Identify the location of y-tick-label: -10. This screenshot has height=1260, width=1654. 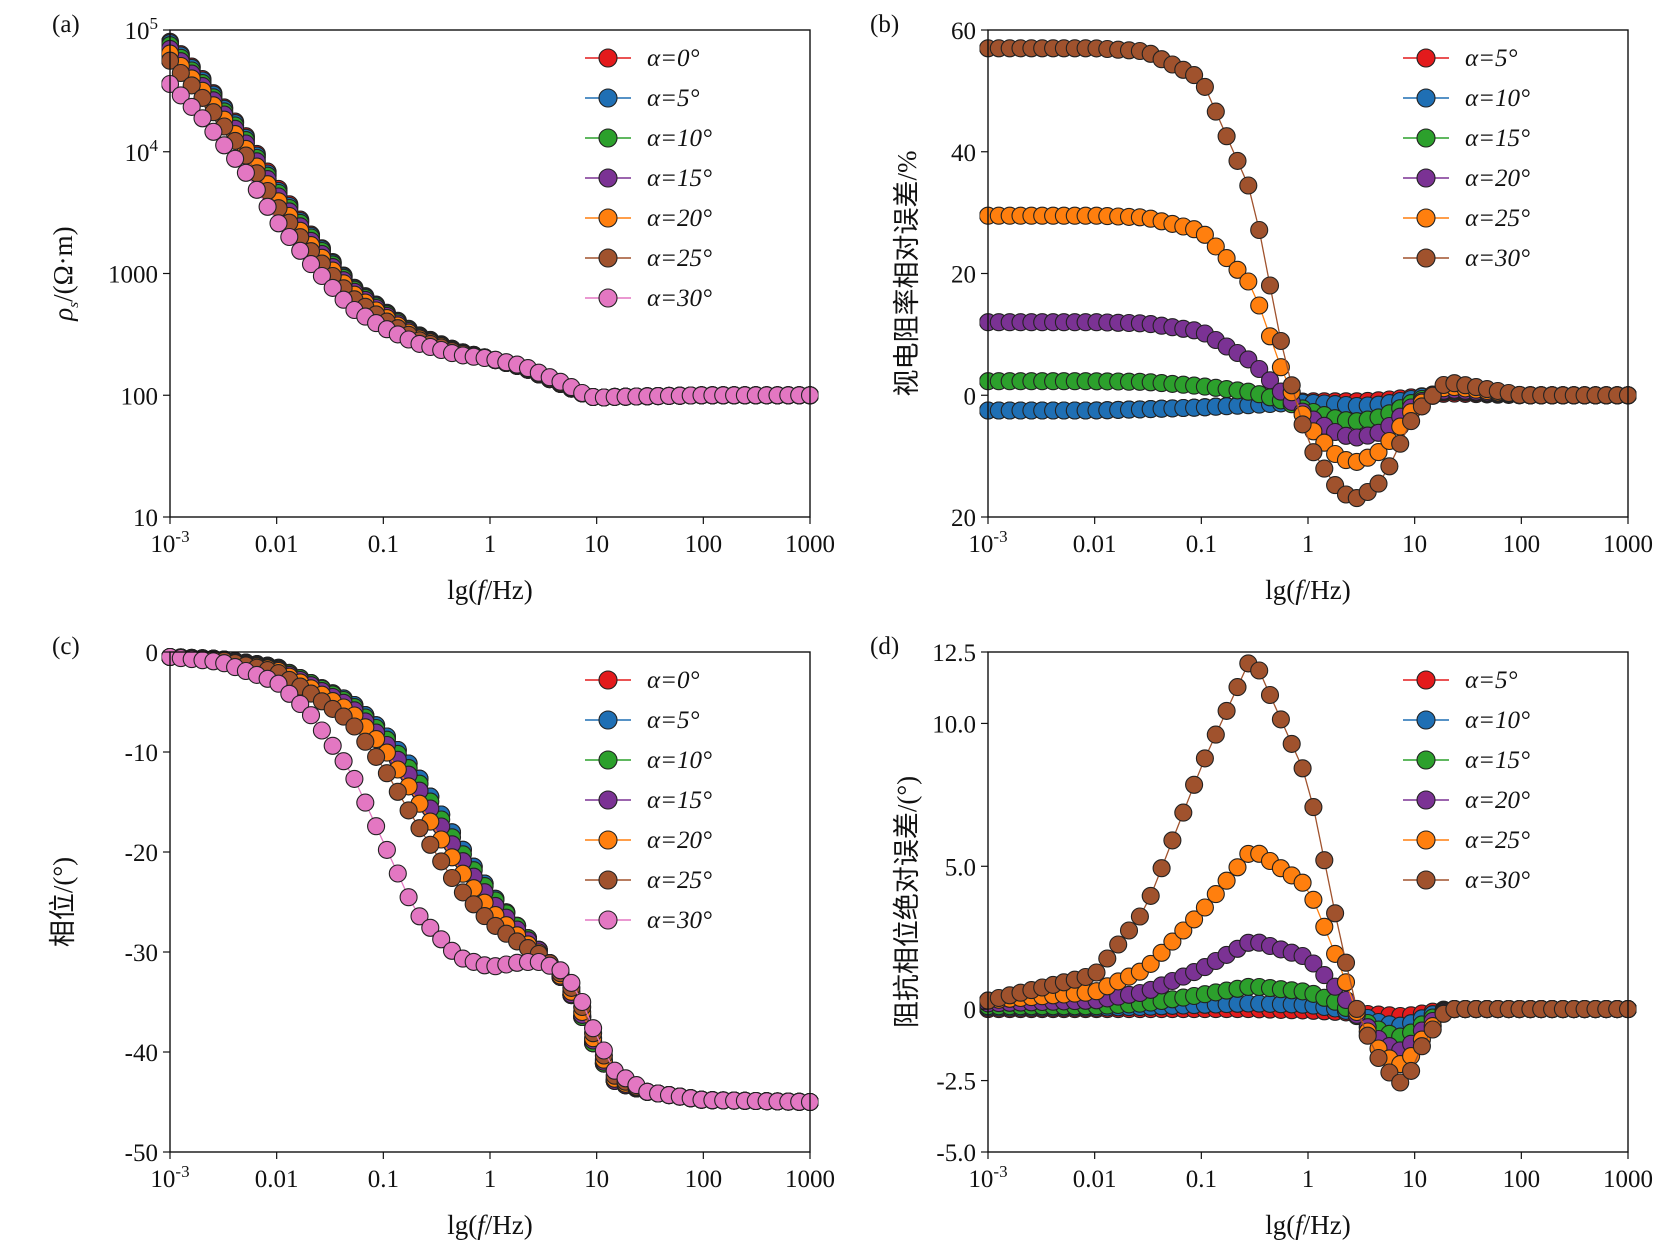
(141, 753).